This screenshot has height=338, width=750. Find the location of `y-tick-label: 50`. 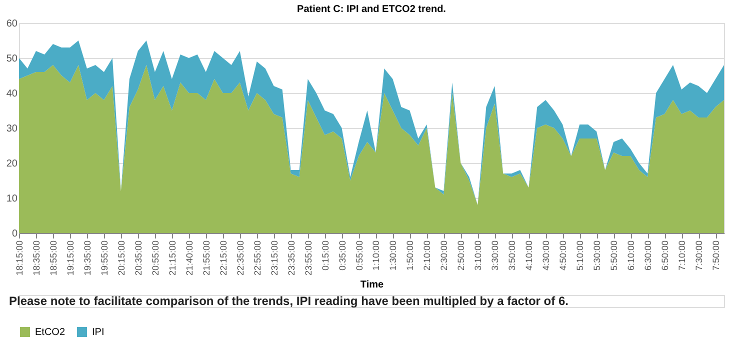

y-tick-label: 50 is located at coordinates (12, 59).